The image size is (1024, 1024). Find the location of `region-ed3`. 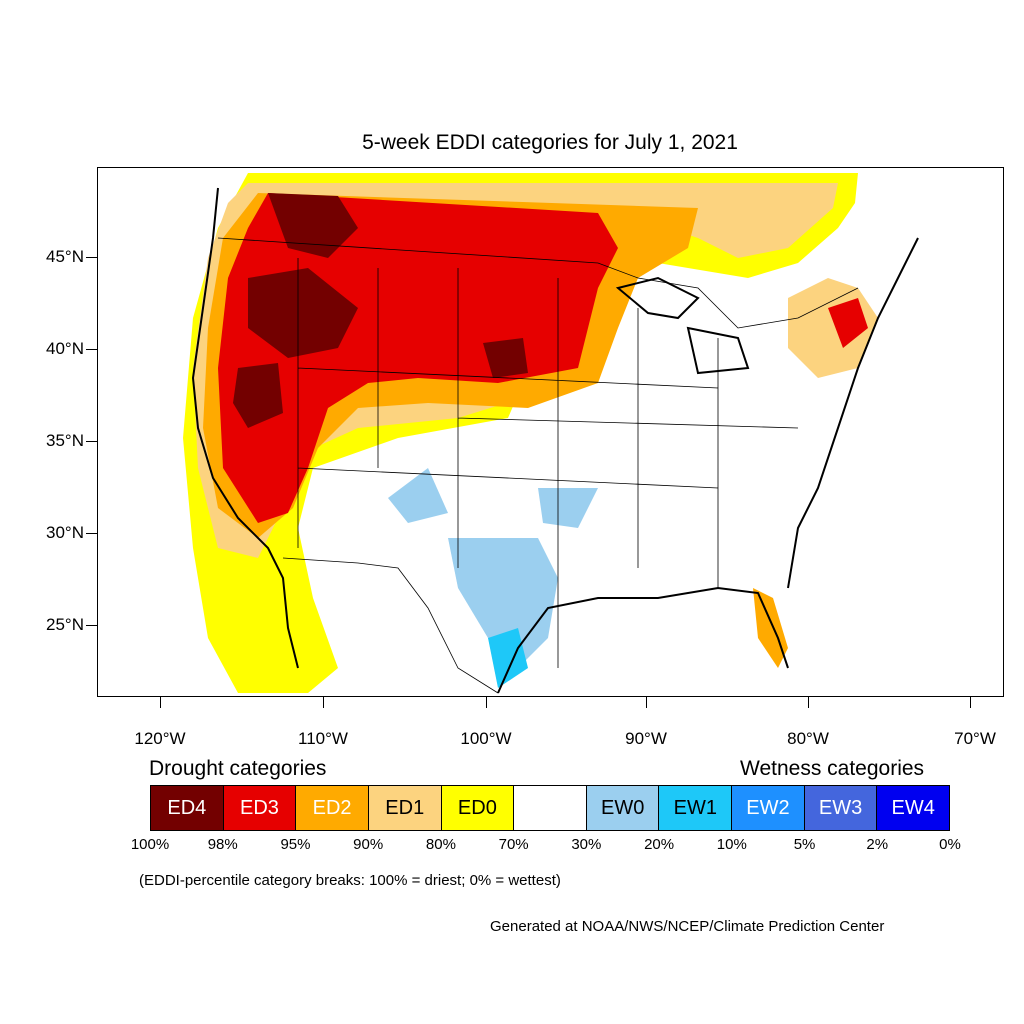

region-ed3 is located at coordinates (418, 358).